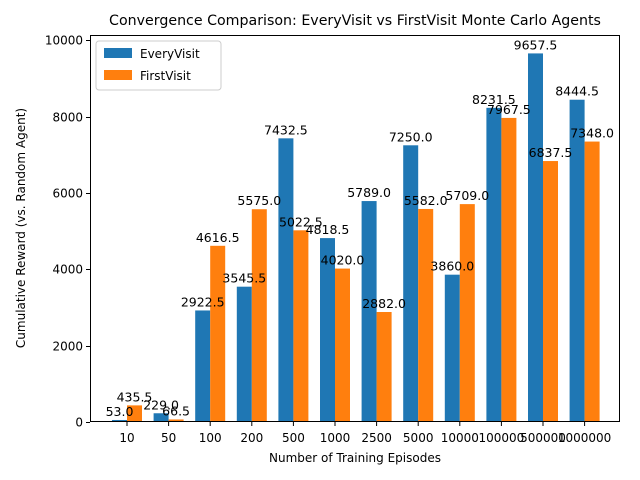  What do you see at coordinates (584, 438) in the screenshot?
I see `x-tick-label-1000000: 1000000` at bounding box center [584, 438].